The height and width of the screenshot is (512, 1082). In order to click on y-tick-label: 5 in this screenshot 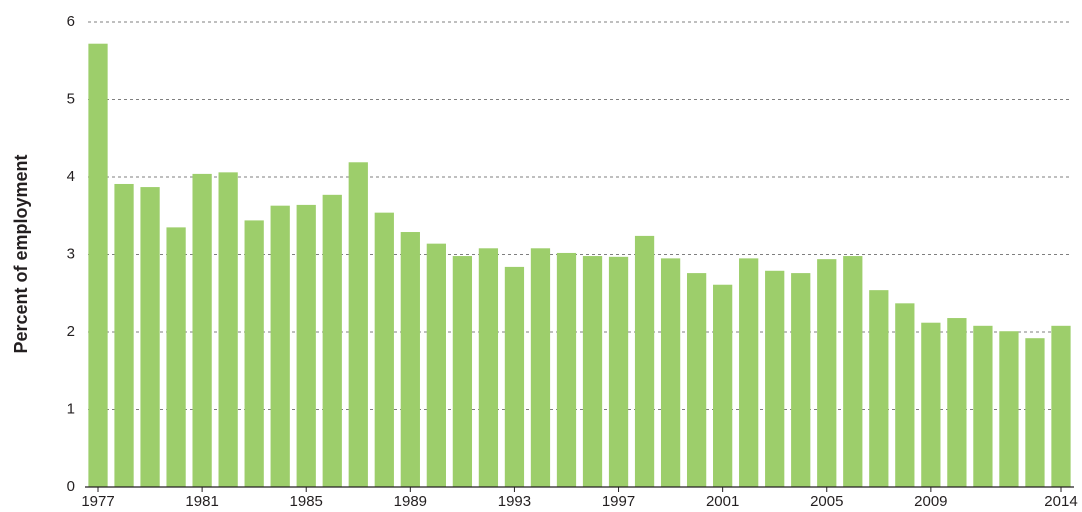, I will do `click(71, 98)`.